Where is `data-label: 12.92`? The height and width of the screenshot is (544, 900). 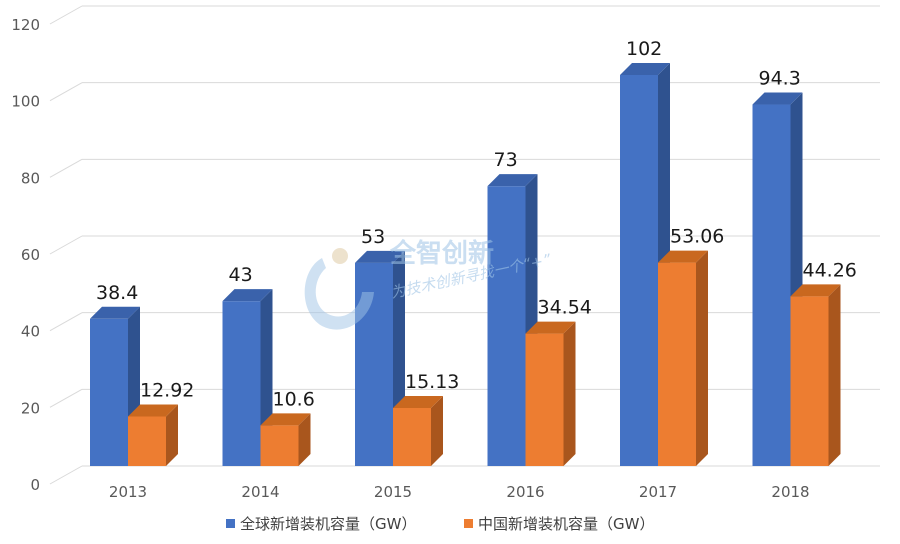
data-label: 12.92 is located at coordinates (167, 390).